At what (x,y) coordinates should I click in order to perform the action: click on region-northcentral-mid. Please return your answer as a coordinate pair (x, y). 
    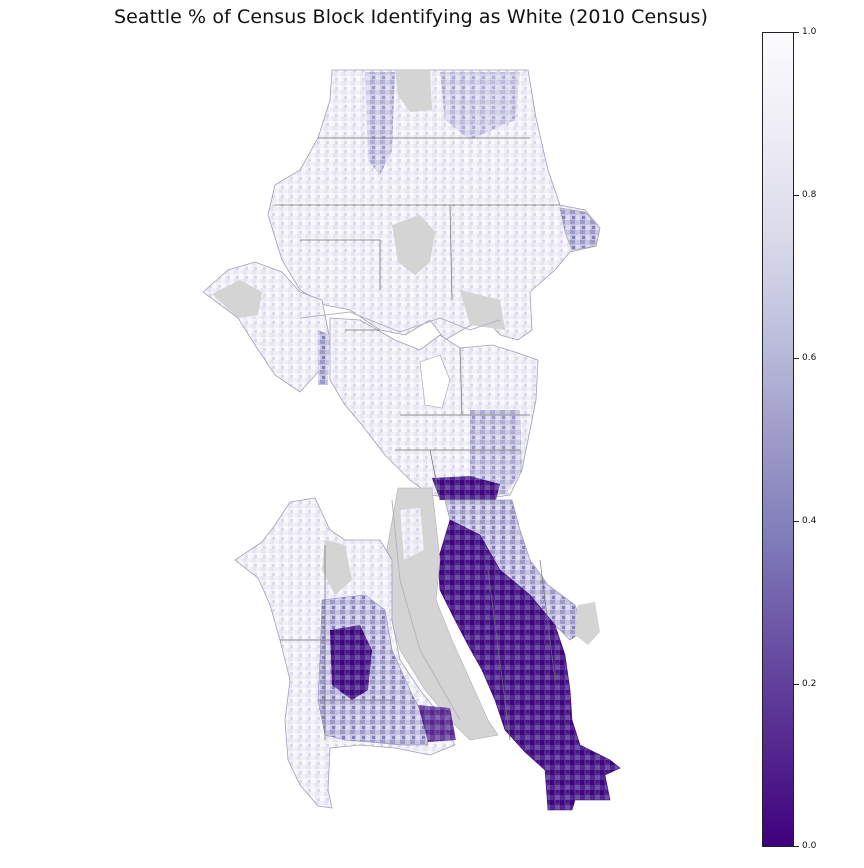
    Looking at the image, I should click on (480, 106).